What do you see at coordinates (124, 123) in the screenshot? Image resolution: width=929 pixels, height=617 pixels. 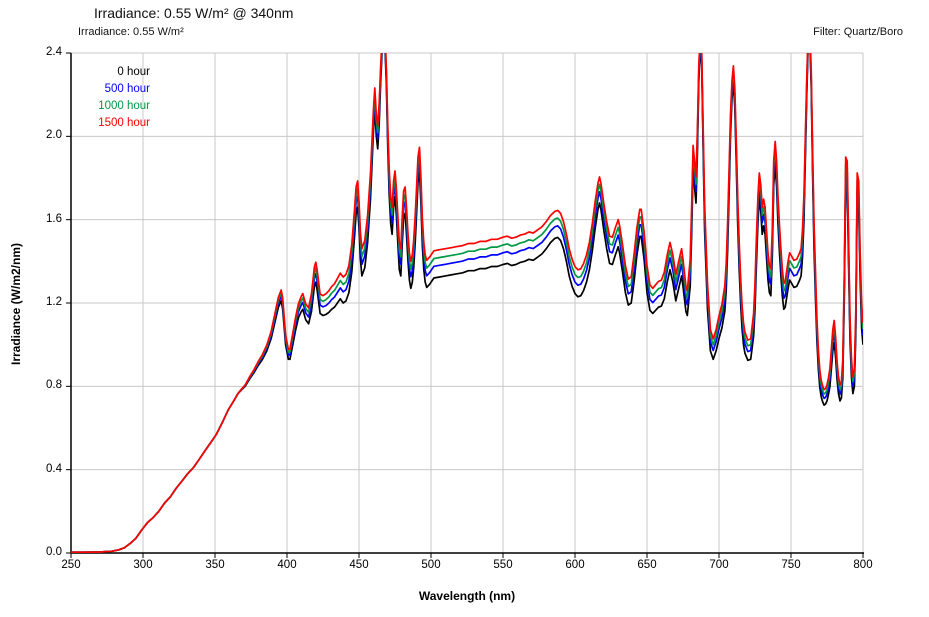 I see `legend-item: 1500 hour` at bounding box center [124, 123].